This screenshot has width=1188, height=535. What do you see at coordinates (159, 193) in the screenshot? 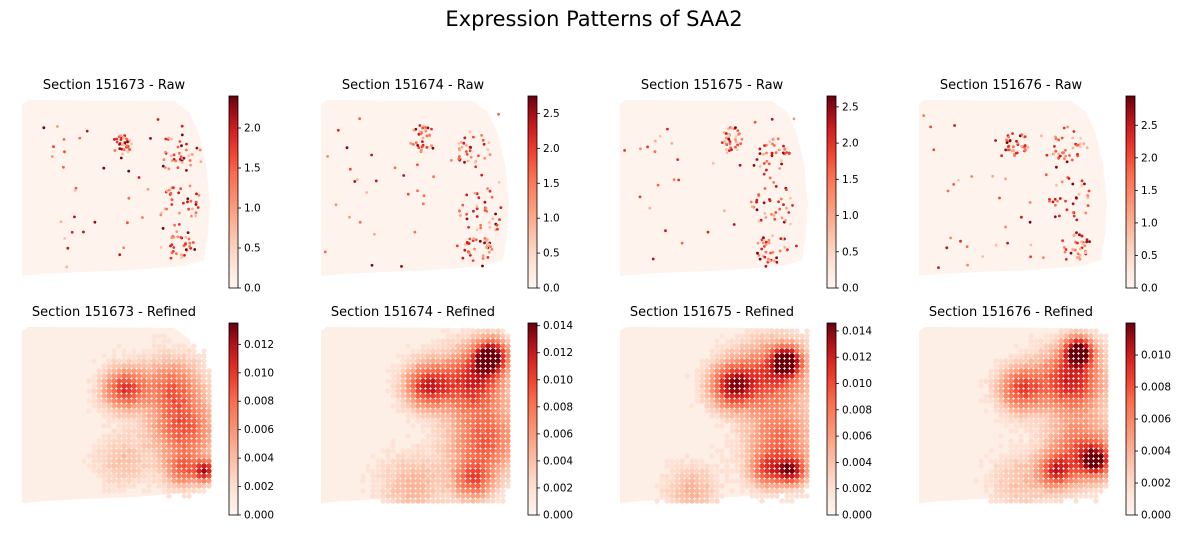
I see `raw-panel: Section 151673 - Raw 0.0 0.5 1.0 1.5 2.0` at bounding box center [159, 193].